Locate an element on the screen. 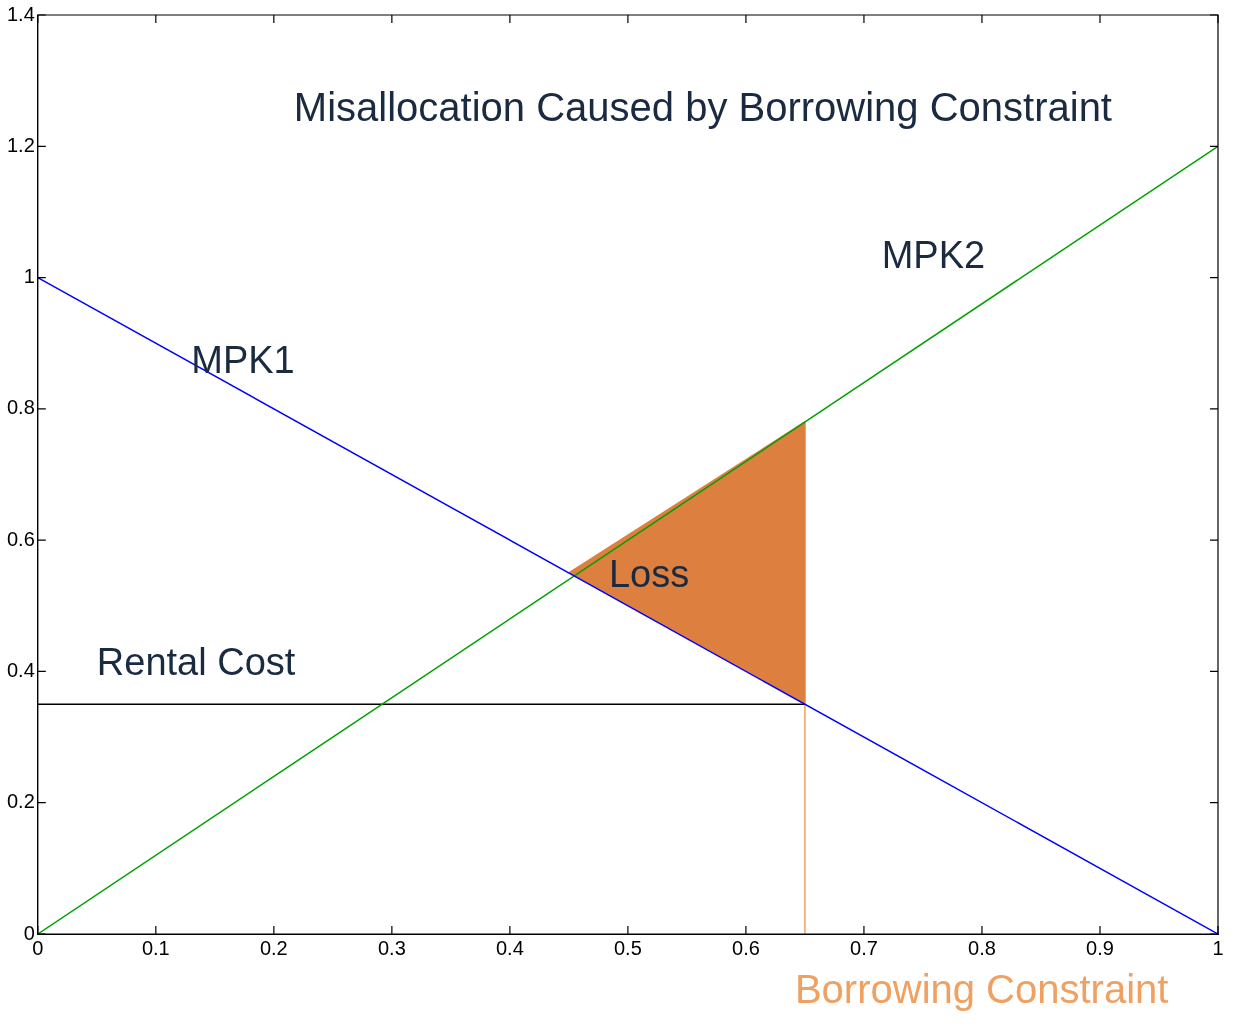 This screenshot has width=1256, height=1034. annotation: Loss is located at coordinates (649, 574).